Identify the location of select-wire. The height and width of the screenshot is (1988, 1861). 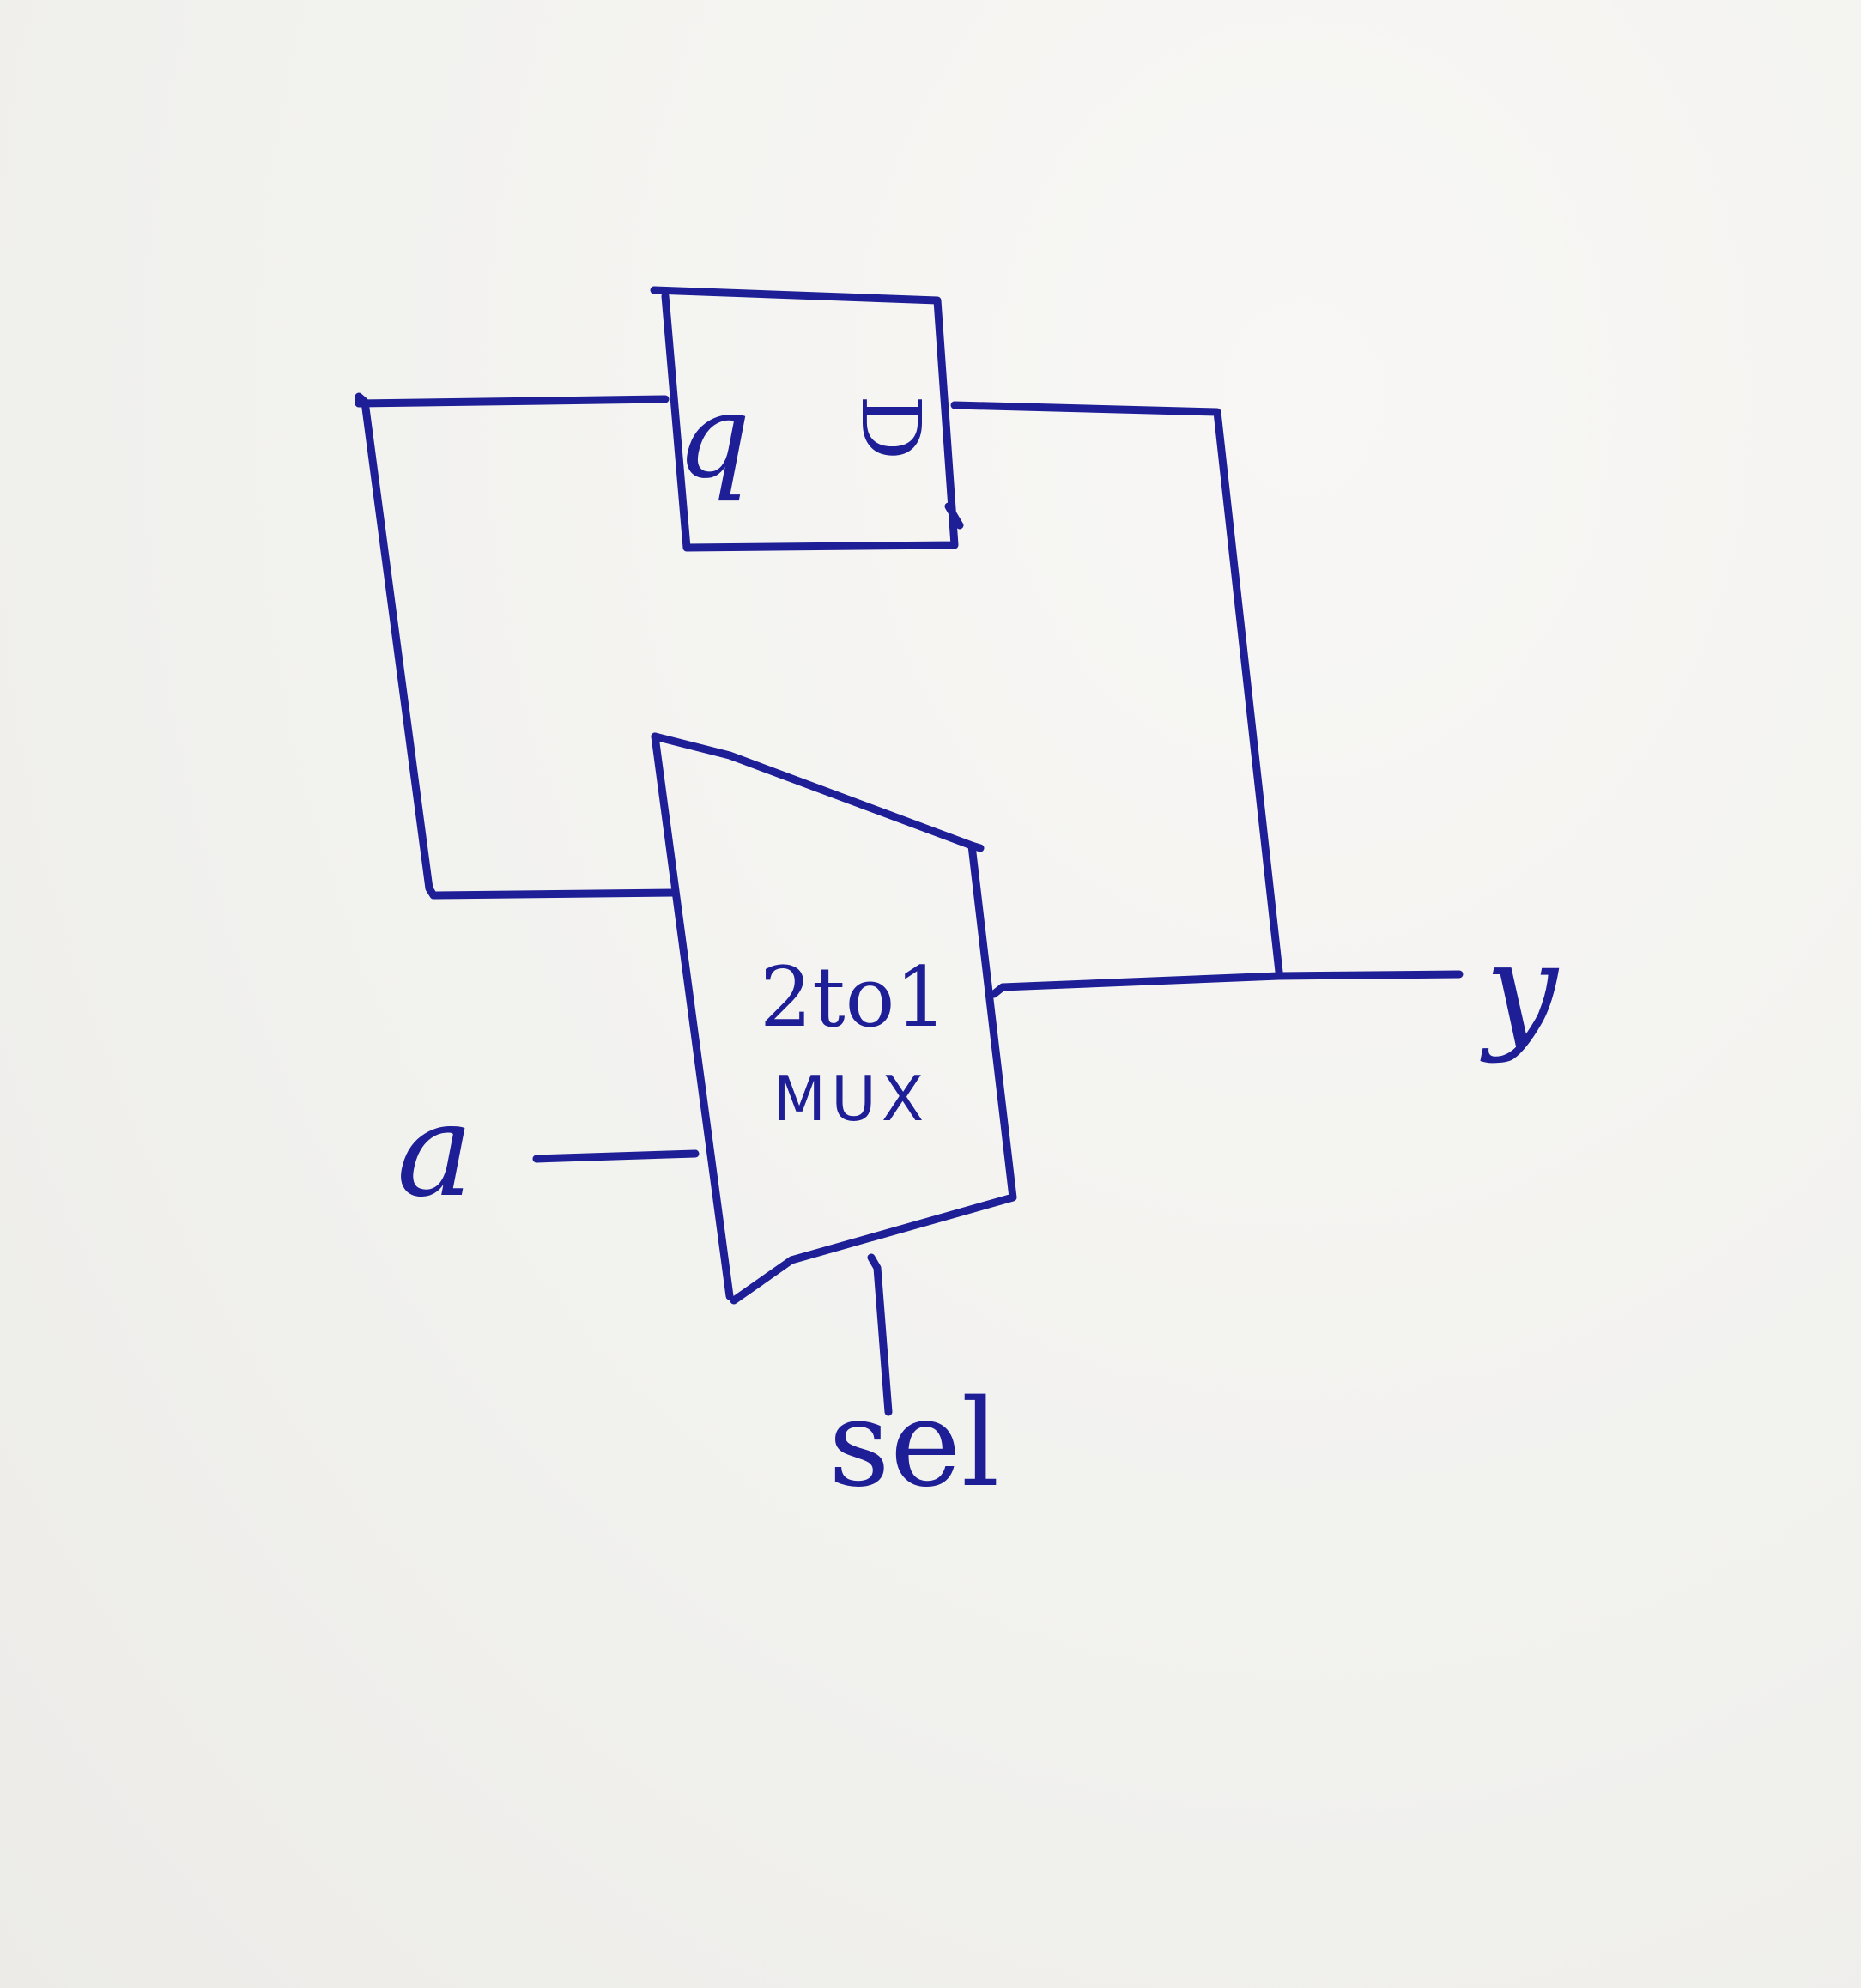
(880, 1334).